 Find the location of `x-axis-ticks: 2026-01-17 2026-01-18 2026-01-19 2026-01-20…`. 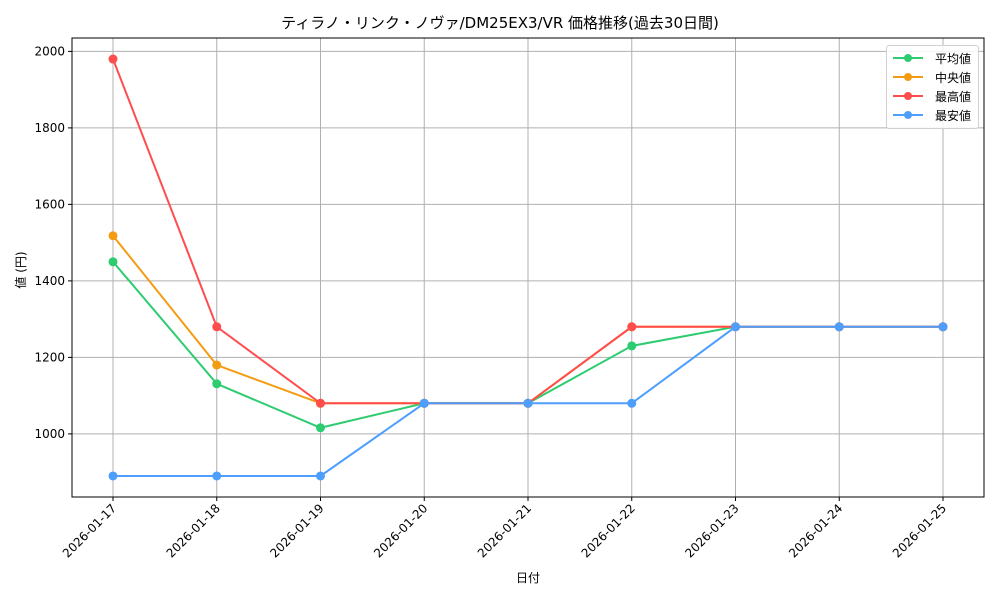

x-axis-ticks: 2026-01-17 2026-01-18 2026-01-19 2026-01-20… is located at coordinates (504, 528).